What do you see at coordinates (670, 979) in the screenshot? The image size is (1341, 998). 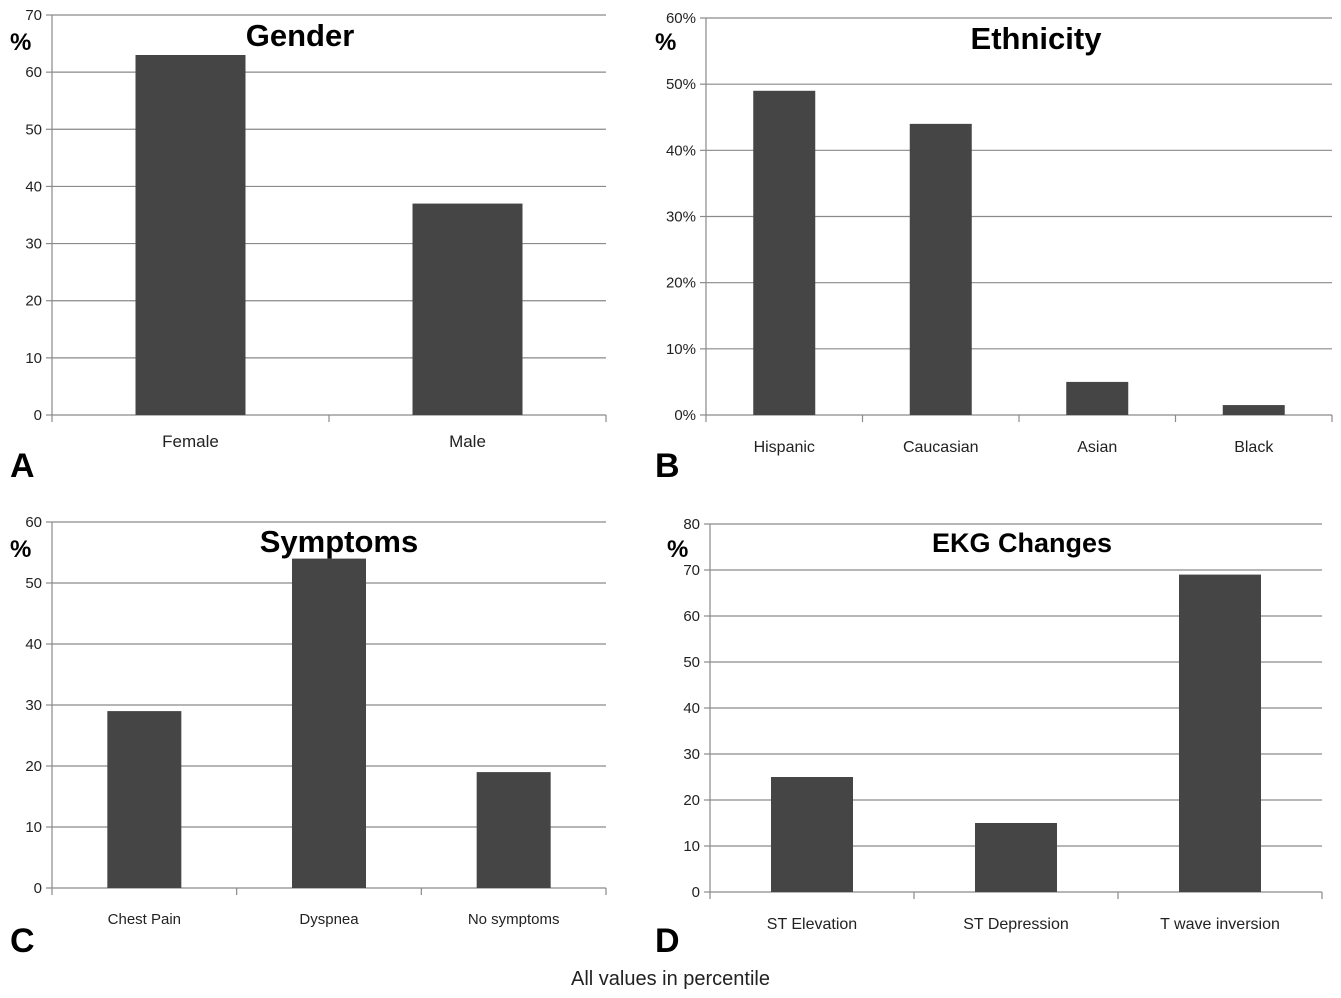 I see `figure-caption: All values in percentile` at bounding box center [670, 979].